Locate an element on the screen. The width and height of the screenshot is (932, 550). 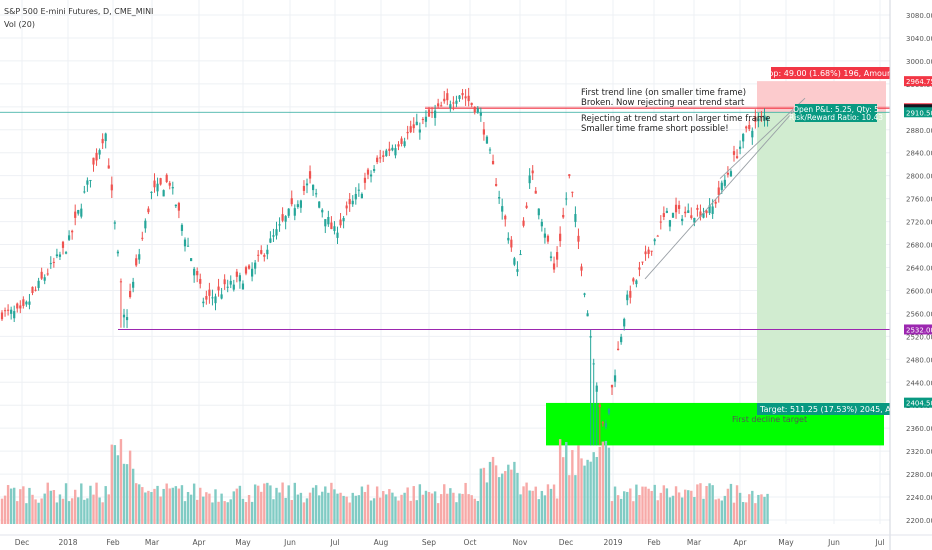
price-tick-label: 2840.00 is located at coordinates (919, 154).